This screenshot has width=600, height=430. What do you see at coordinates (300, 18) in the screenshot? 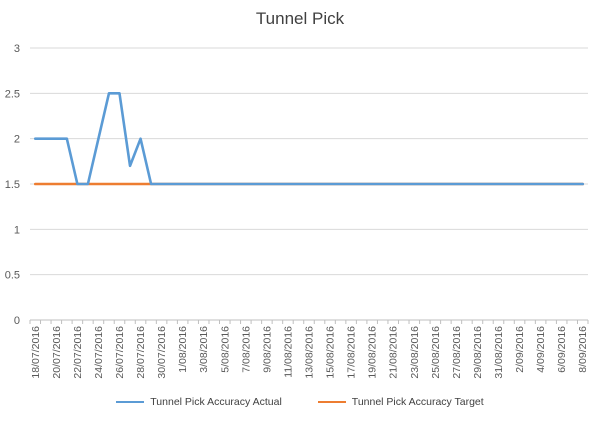
I see `chart-title: Tunnel Pick` at bounding box center [300, 18].